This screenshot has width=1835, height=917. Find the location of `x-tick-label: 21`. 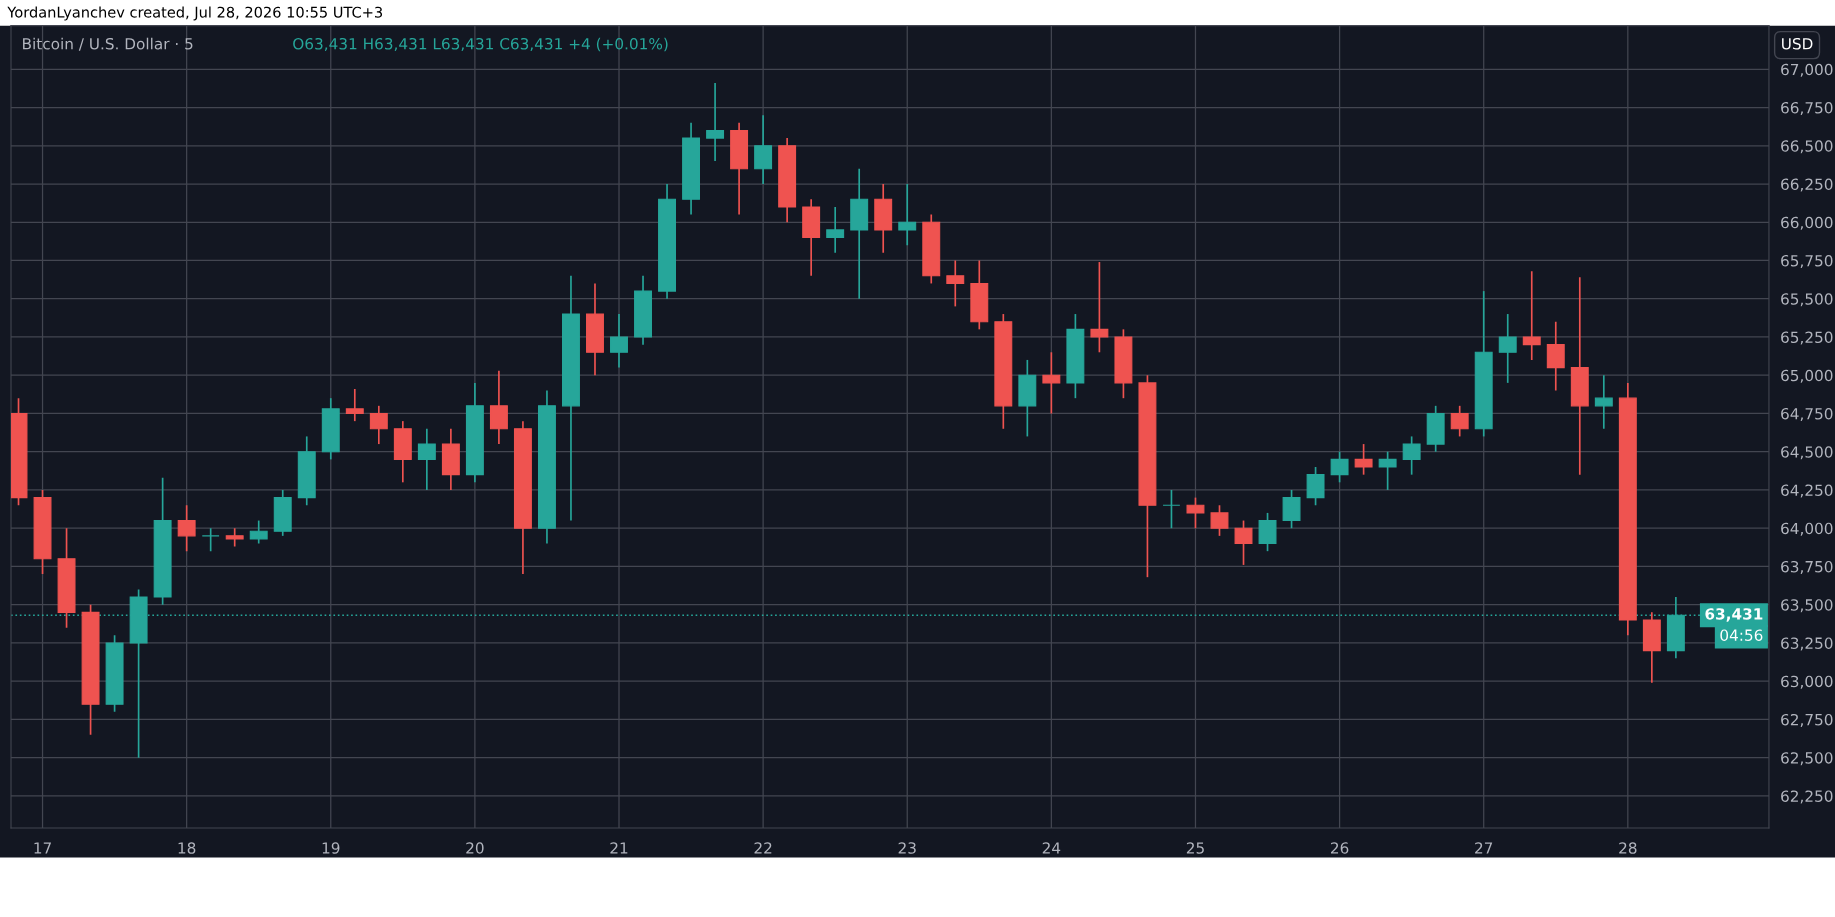

x-tick-label: 21 is located at coordinates (619, 848).